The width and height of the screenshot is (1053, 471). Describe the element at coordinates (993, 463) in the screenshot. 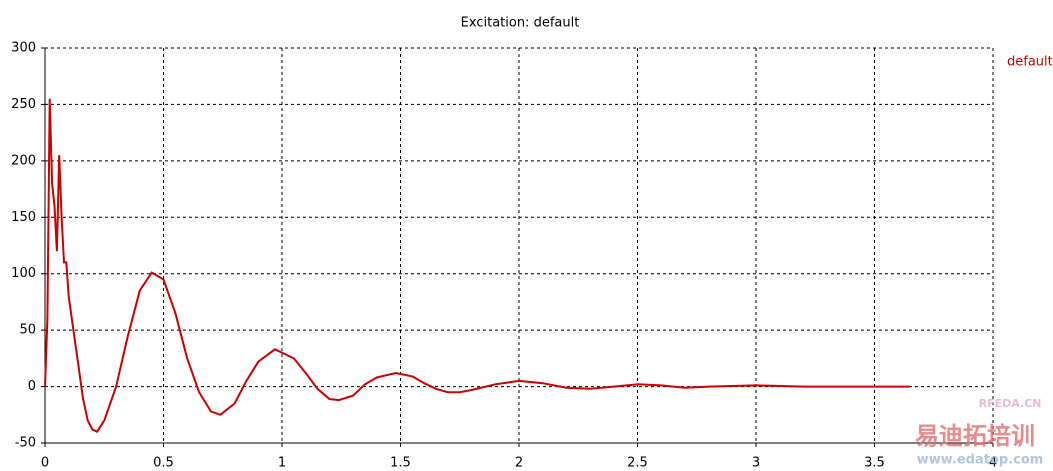

I see `x-tick-label: 4` at that location.